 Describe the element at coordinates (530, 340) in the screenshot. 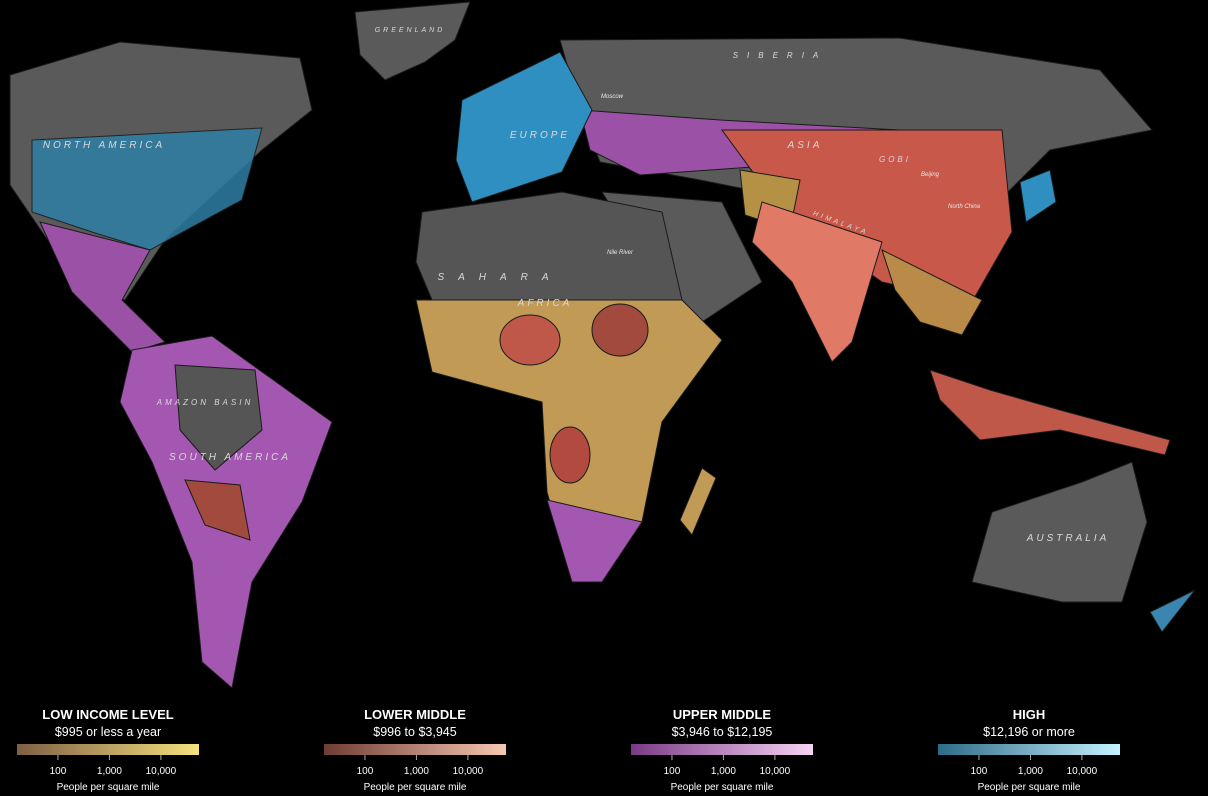

I see `nigeria` at that location.